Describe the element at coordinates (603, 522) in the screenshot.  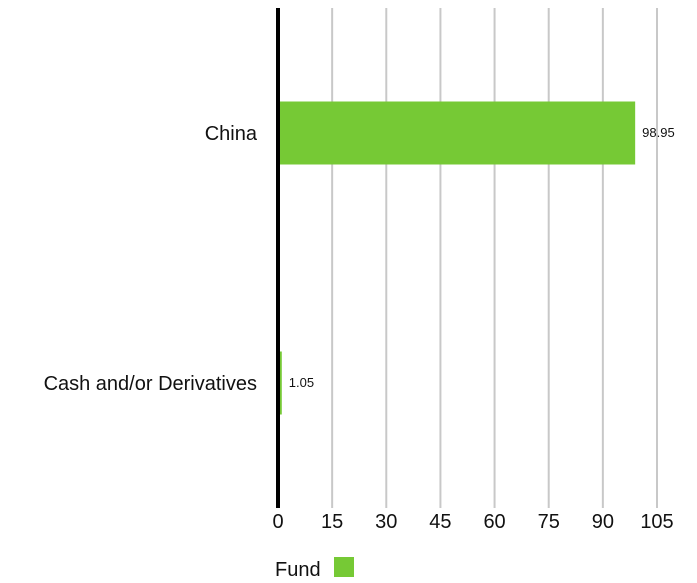
I see `x-tick-label: 90` at that location.